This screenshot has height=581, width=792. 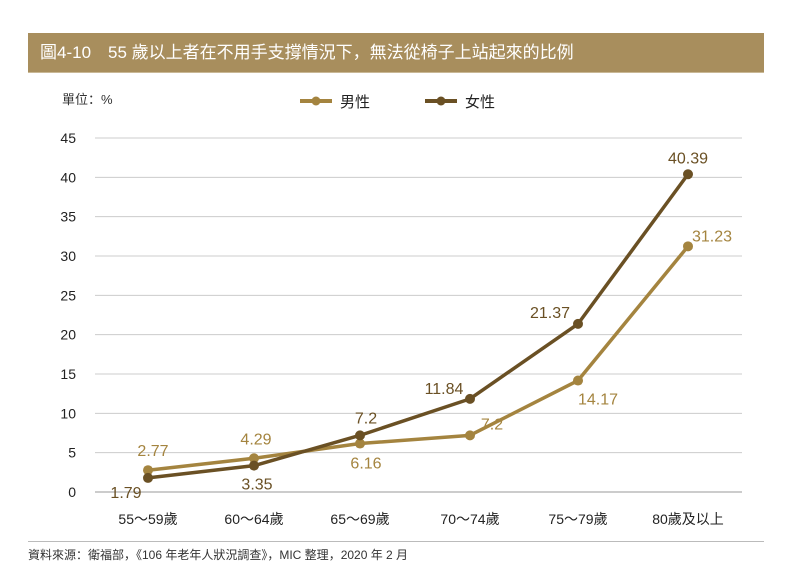 What do you see at coordinates (147, 519) in the screenshot?
I see `x-tick-label: 55～59歲` at bounding box center [147, 519].